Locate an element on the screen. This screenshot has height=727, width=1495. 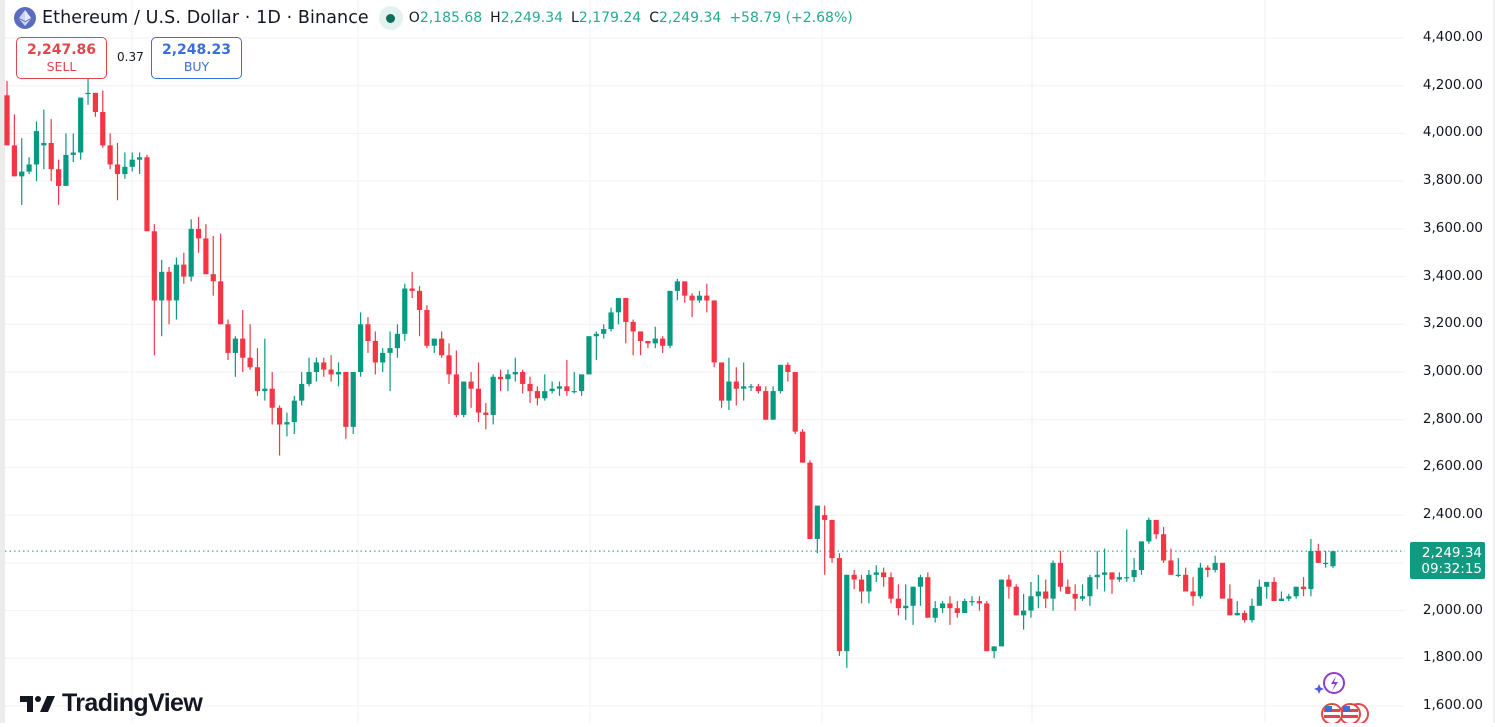
tradingview-wordmark: TradingView is located at coordinates (132, 703).